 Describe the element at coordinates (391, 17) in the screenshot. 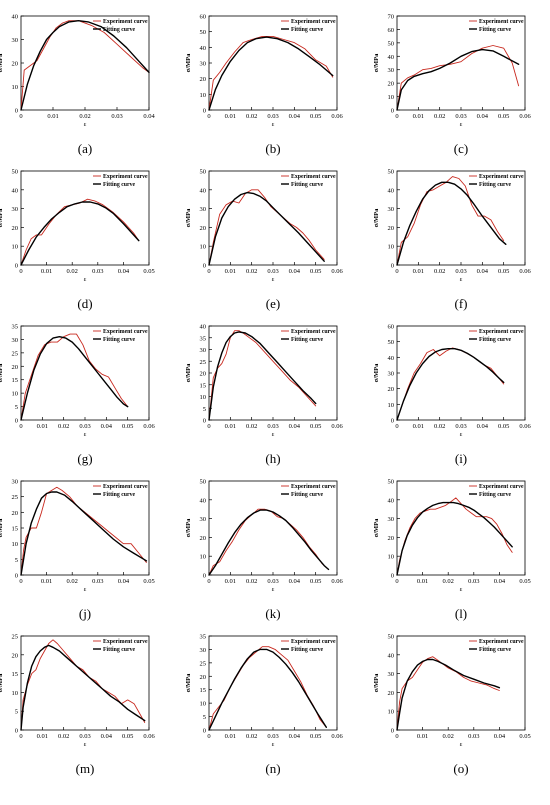

I see `y-tick-label: 70` at that location.